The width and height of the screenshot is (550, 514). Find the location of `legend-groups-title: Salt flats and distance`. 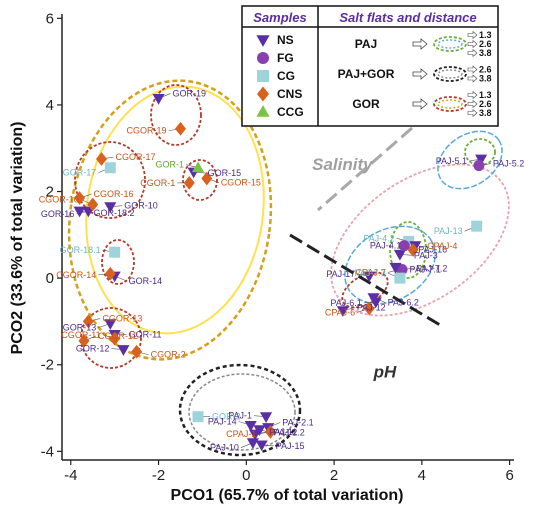

legend-groups-title: Salt flats and distance is located at coordinates (407, 17).